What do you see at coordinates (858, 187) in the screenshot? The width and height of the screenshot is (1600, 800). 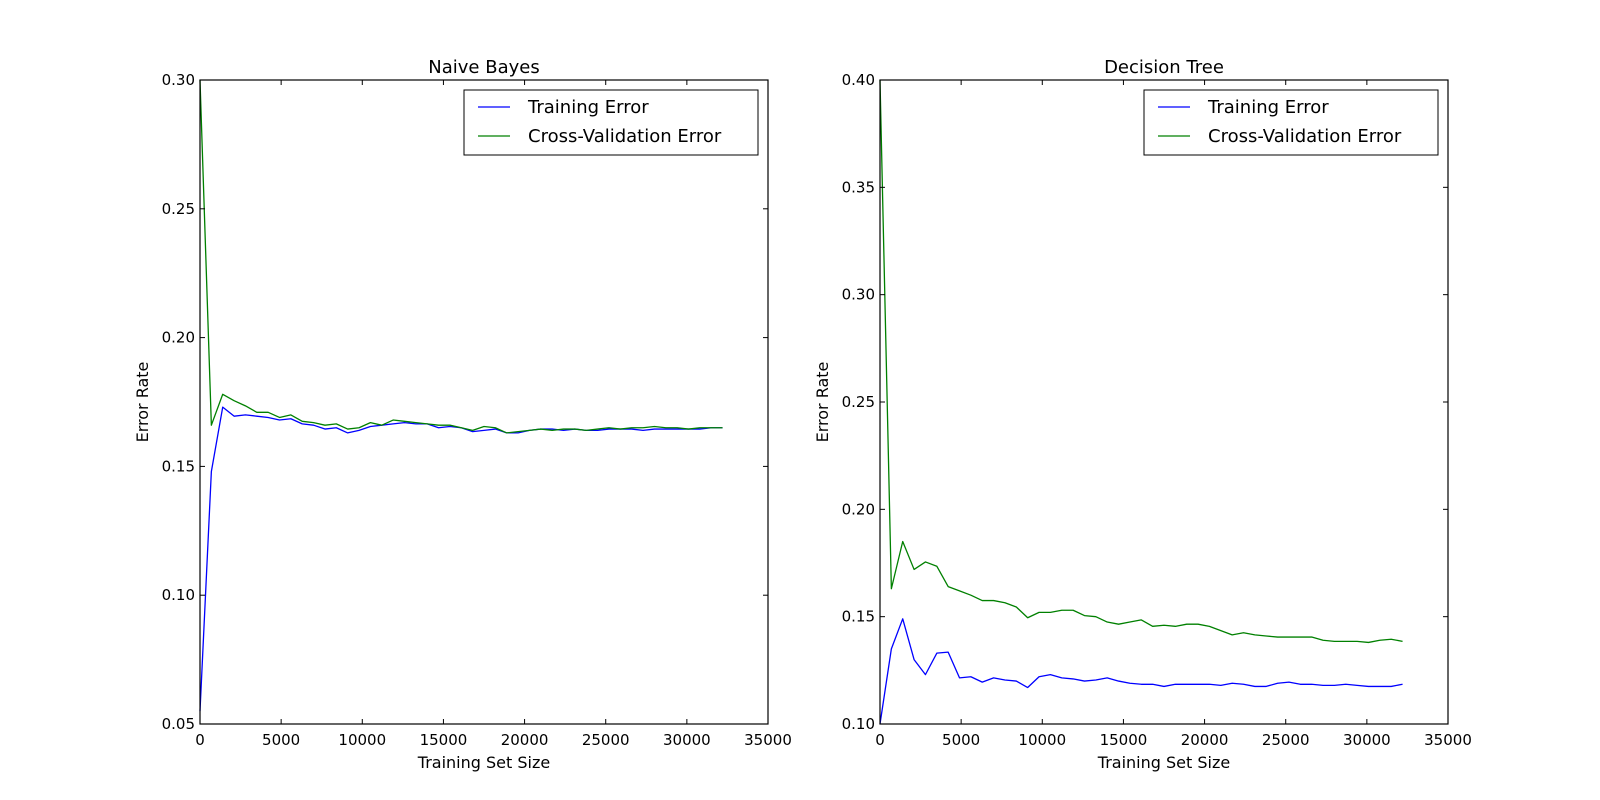 I see `y-tick-label: 0.35` at bounding box center [858, 187].